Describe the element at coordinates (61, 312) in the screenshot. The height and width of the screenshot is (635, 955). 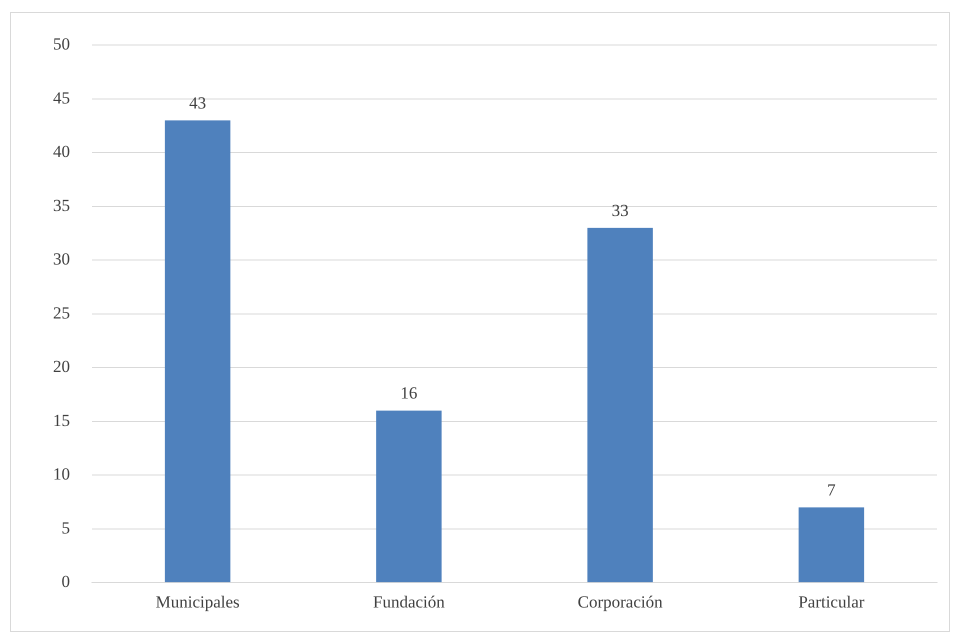
I see `y-tick-label: 25` at that location.